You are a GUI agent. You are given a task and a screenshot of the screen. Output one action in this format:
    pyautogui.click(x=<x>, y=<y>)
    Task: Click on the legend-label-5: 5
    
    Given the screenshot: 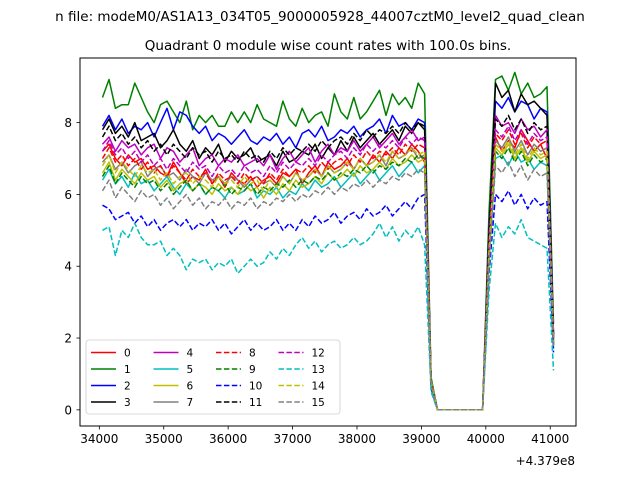 What is the action you would take?
    pyautogui.click(x=190, y=370)
    